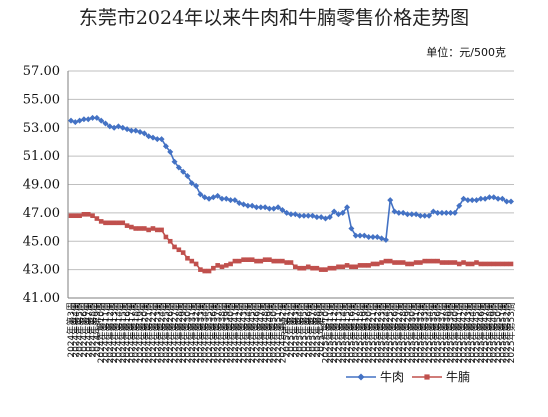  Describe the element at coordinates (106, 332) in the screenshot. I see `x-tick-label: 2024年第11周` at that location.